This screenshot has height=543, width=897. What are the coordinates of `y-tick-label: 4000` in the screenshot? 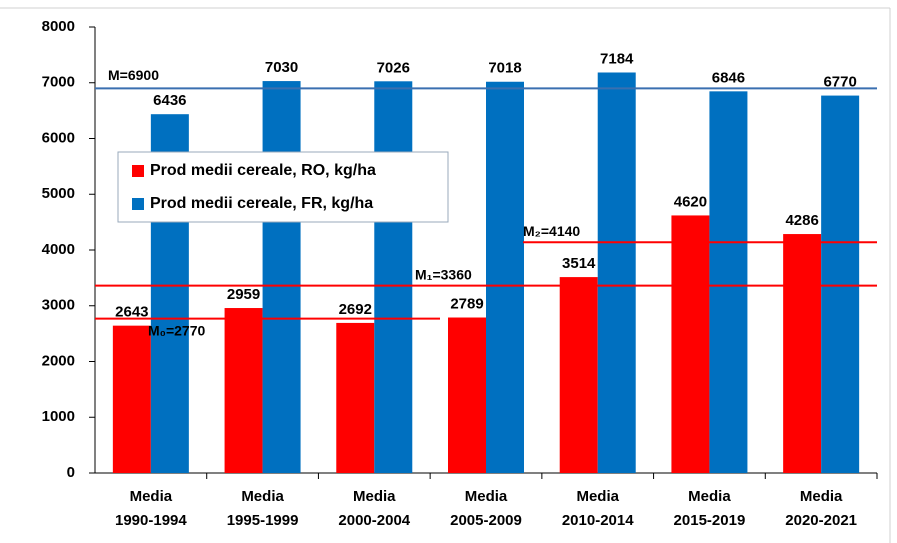 It's located at (58, 249).